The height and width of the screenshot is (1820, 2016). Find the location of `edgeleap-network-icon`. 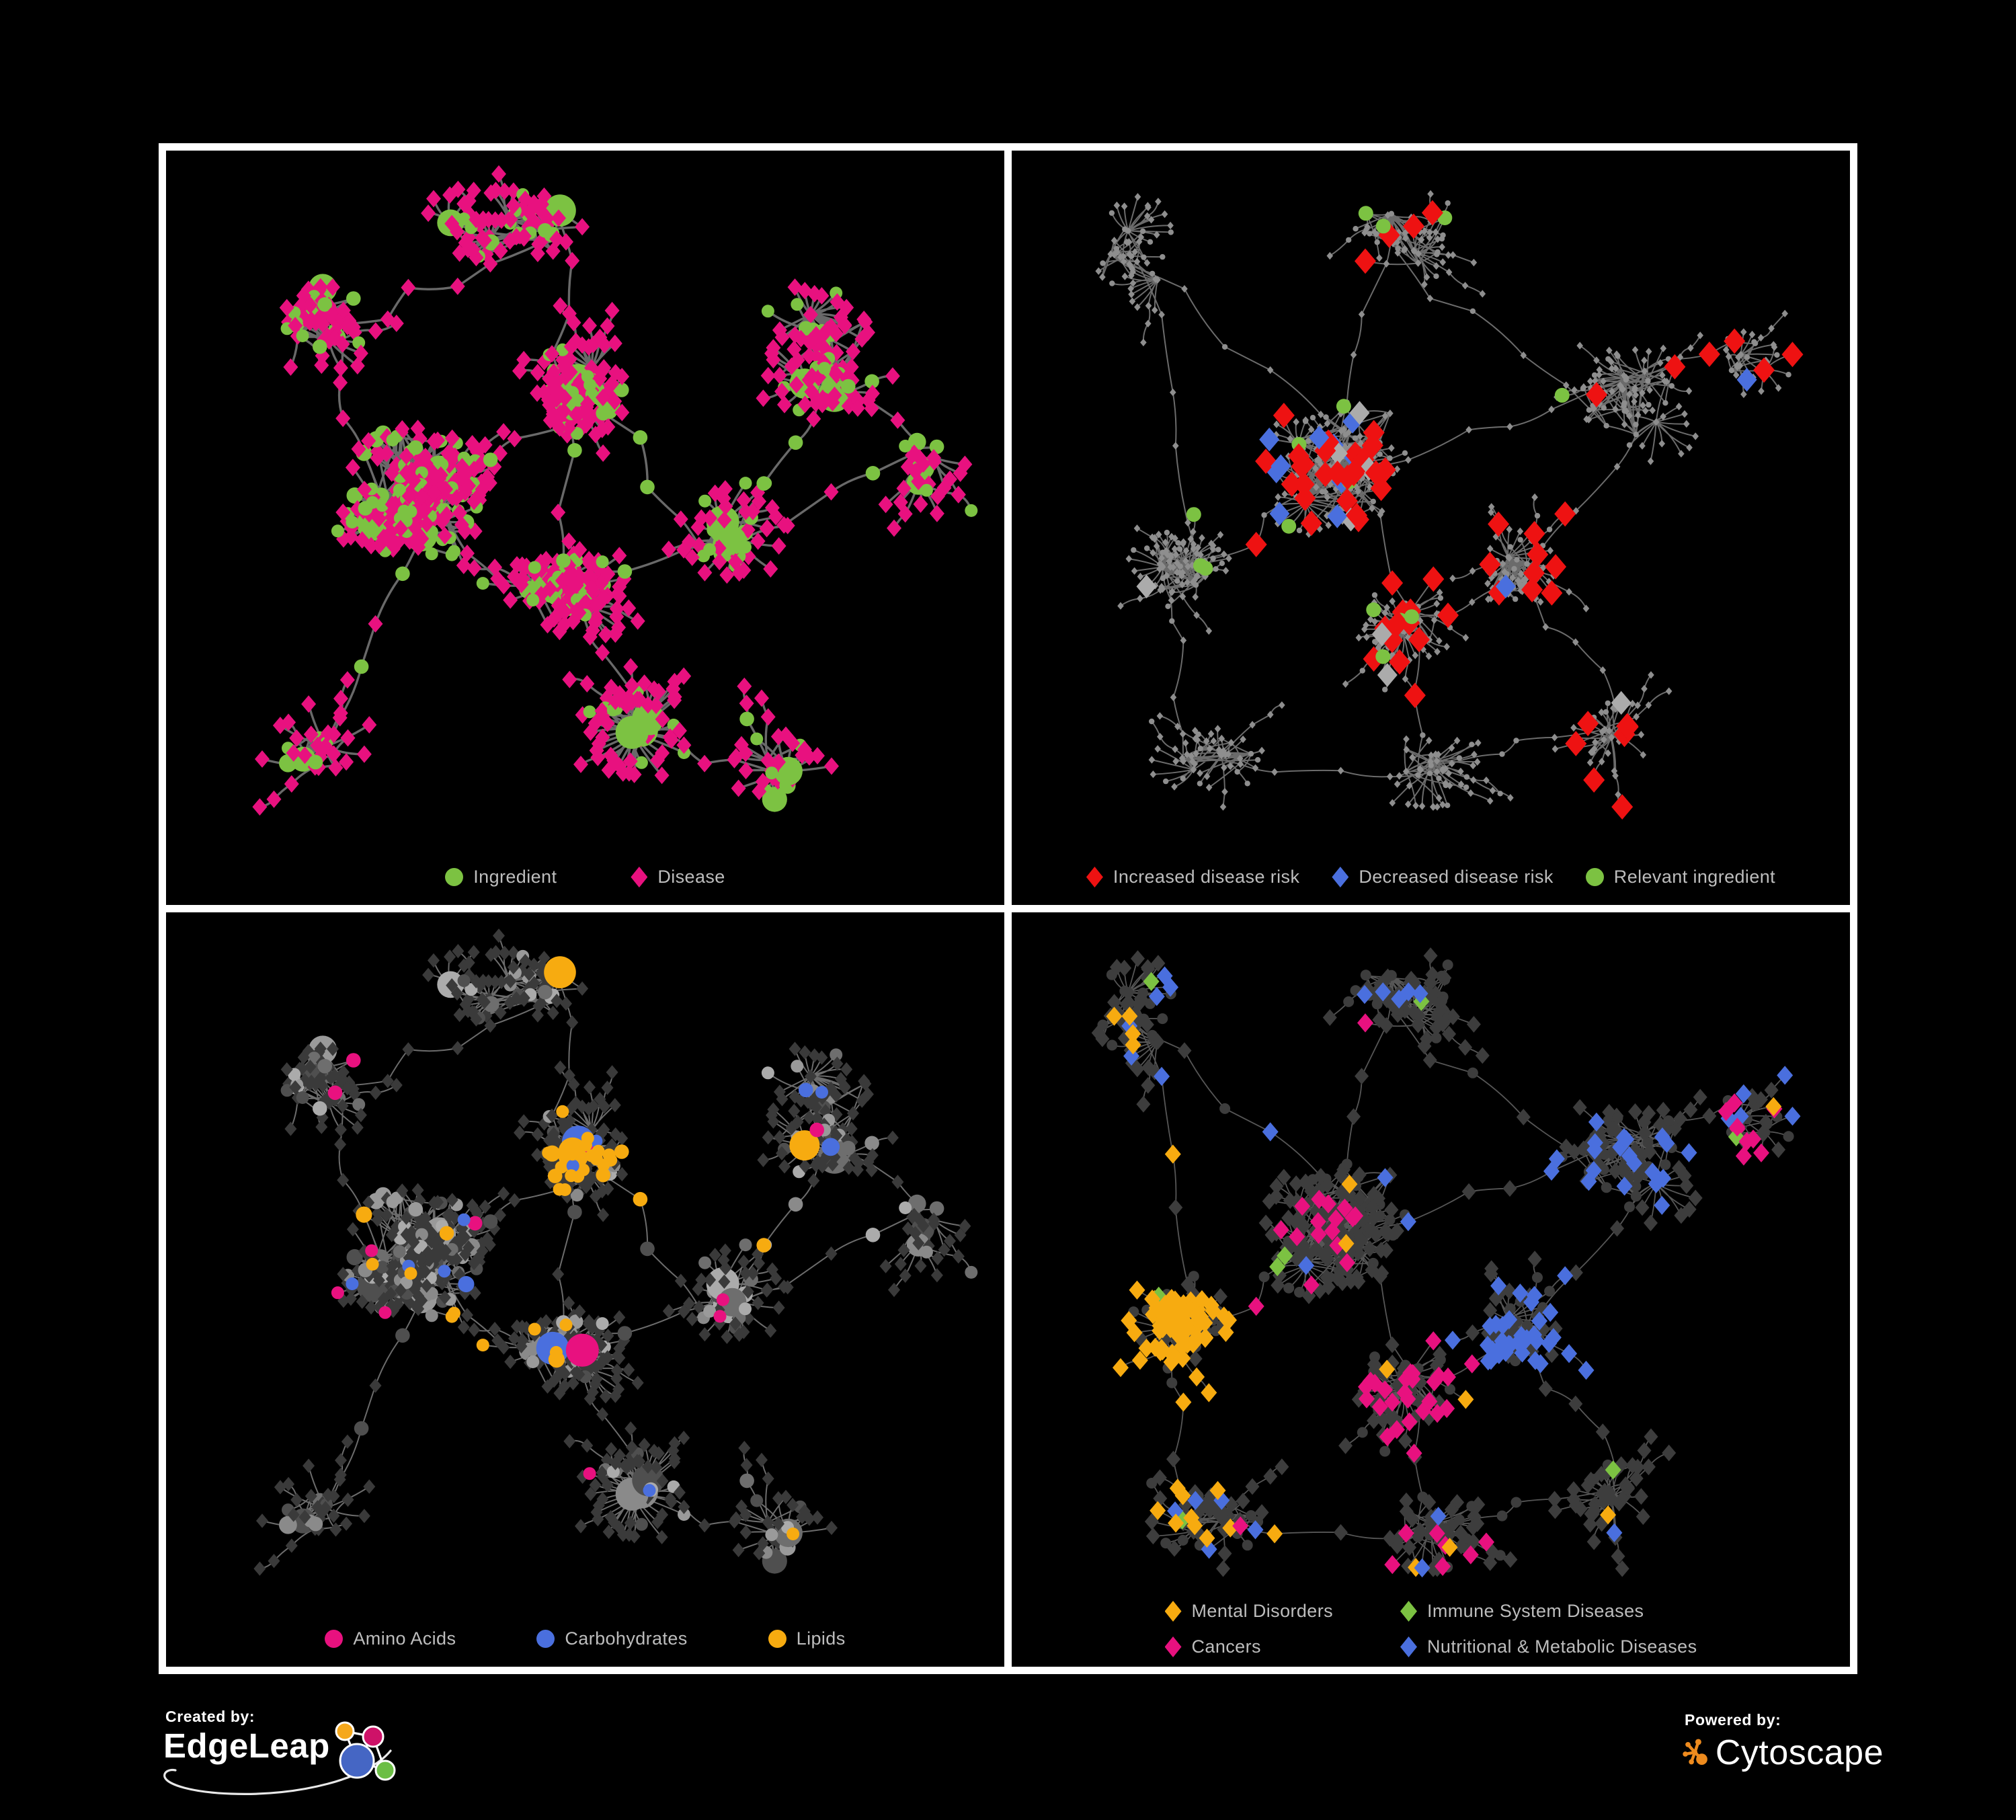

edgeleap-network-icon is located at coordinates (365, 1751).